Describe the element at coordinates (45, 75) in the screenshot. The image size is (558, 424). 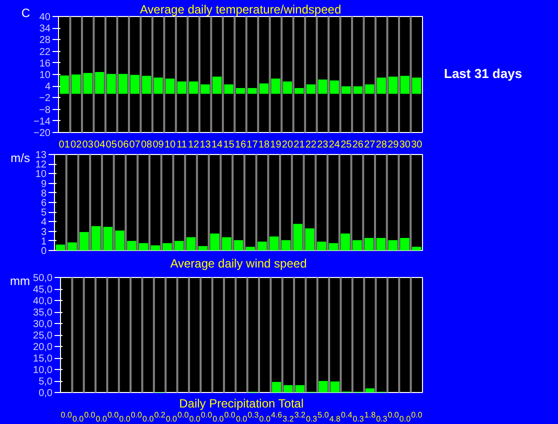
I see `y-tick-label: 10` at that location.